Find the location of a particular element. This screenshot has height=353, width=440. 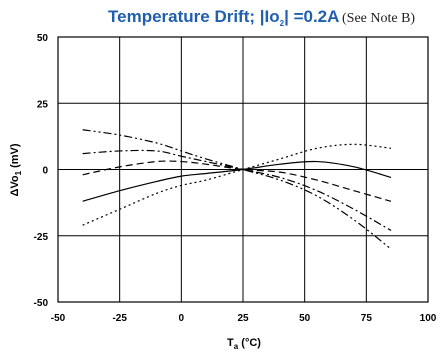

x-tick-label: 0 is located at coordinates (182, 318).